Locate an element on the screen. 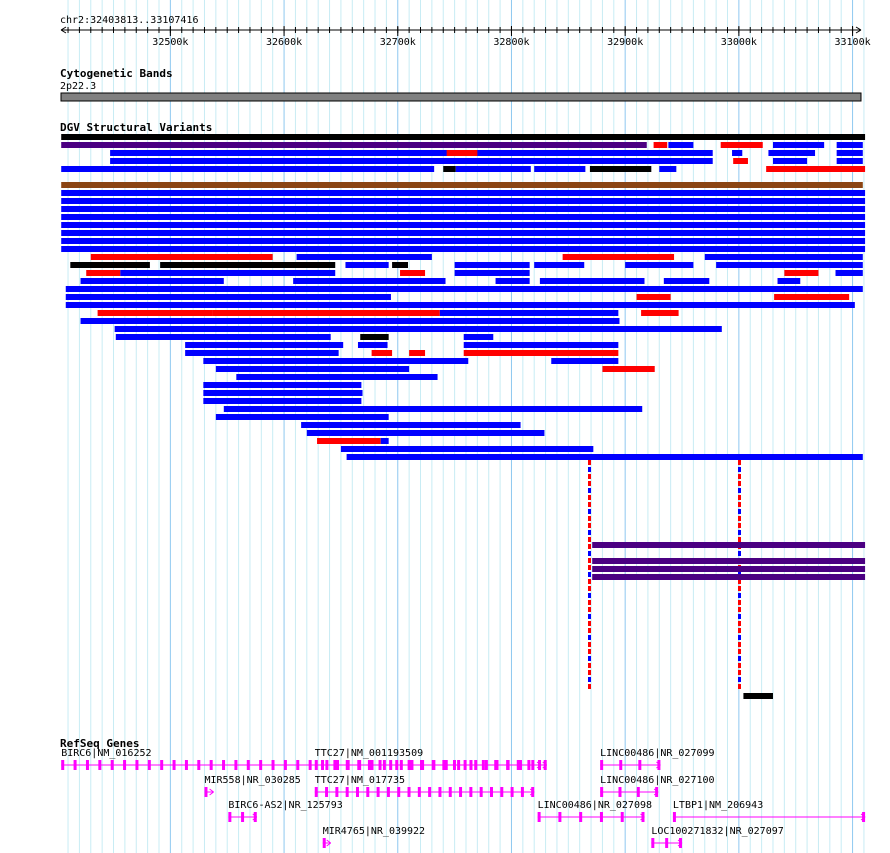 Image resolution: width=890 pixels, height=853 pixels. refseq-track-title: RefSeq Genes is located at coordinates (100, 743).